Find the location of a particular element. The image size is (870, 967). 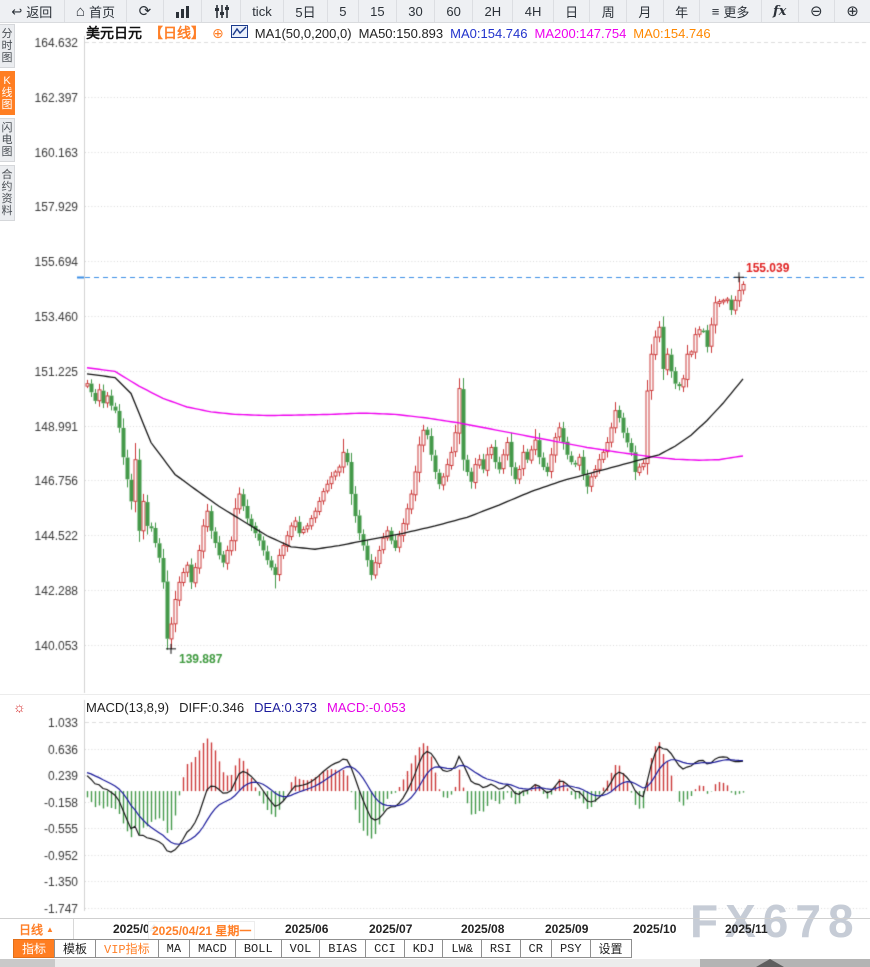

period-15min-button: 15 is located at coordinates (378, 11).